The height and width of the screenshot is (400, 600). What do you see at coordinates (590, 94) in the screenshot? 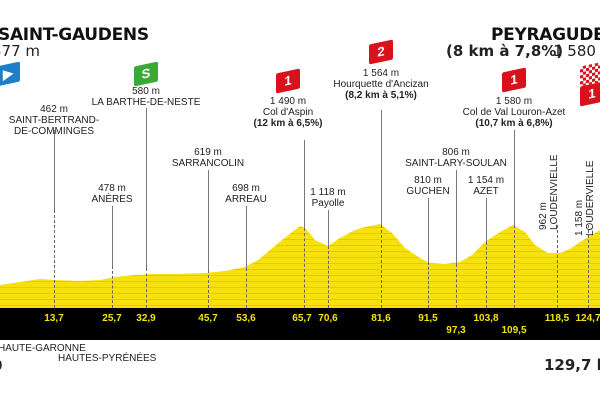
I see `kom-flag-icon: 1` at bounding box center [590, 94].